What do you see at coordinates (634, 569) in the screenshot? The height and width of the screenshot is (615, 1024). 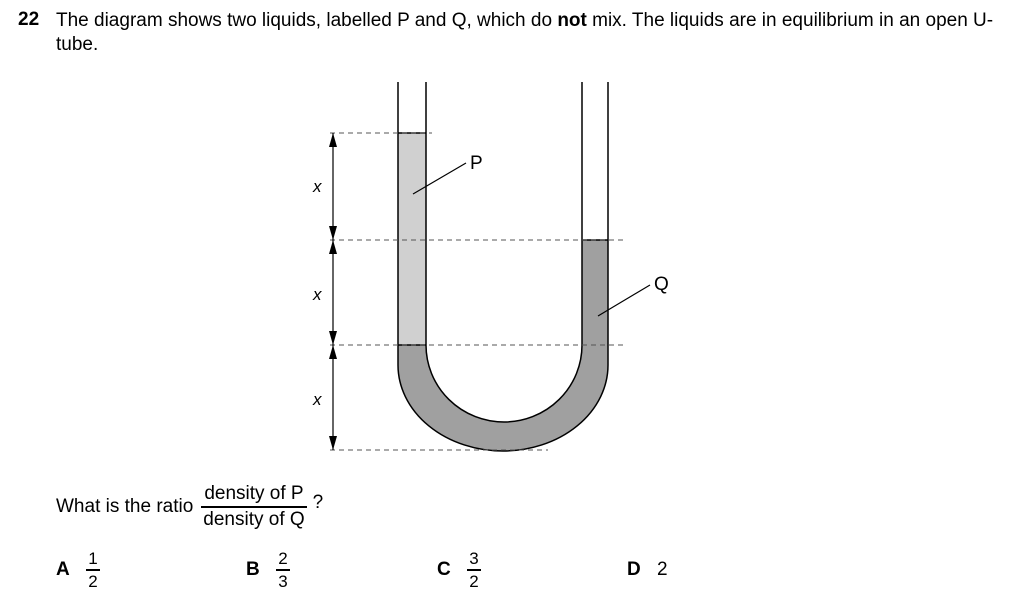 I see `option-d-letter: D` at bounding box center [634, 569].